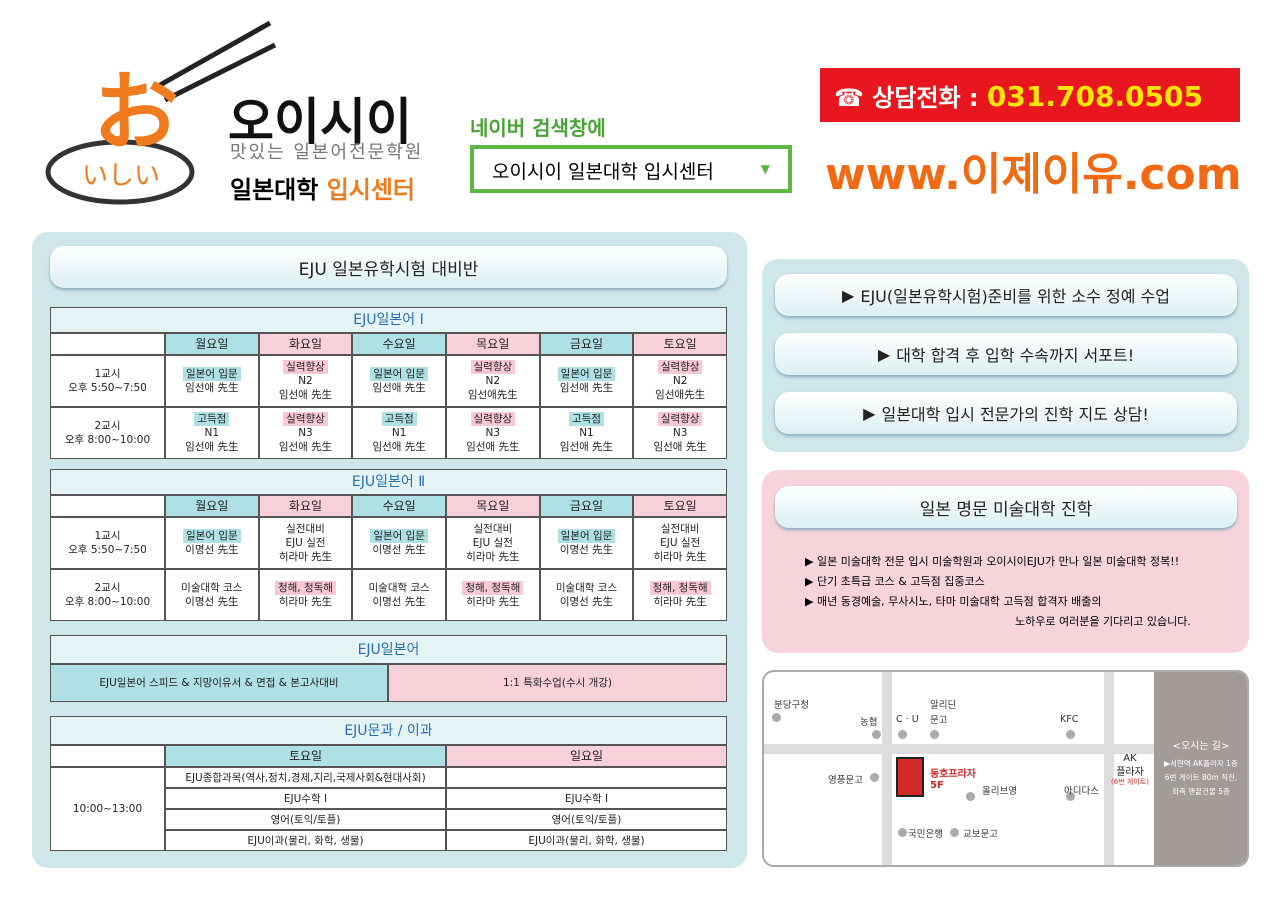 Image resolution: width=1280 pixels, height=898 pixels. What do you see at coordinates (1130, 782) in the screenshot?
I see `ak: (6번 게이트)` at bounding box center [1130, 782].